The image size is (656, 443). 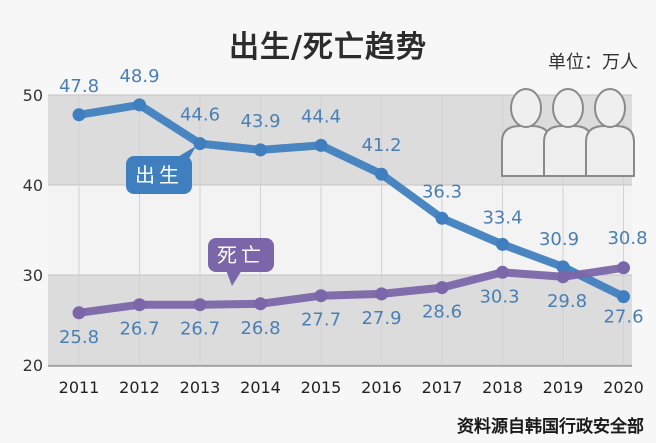 I want to click on y-tick-label: 50, so click(x=33, y=95).